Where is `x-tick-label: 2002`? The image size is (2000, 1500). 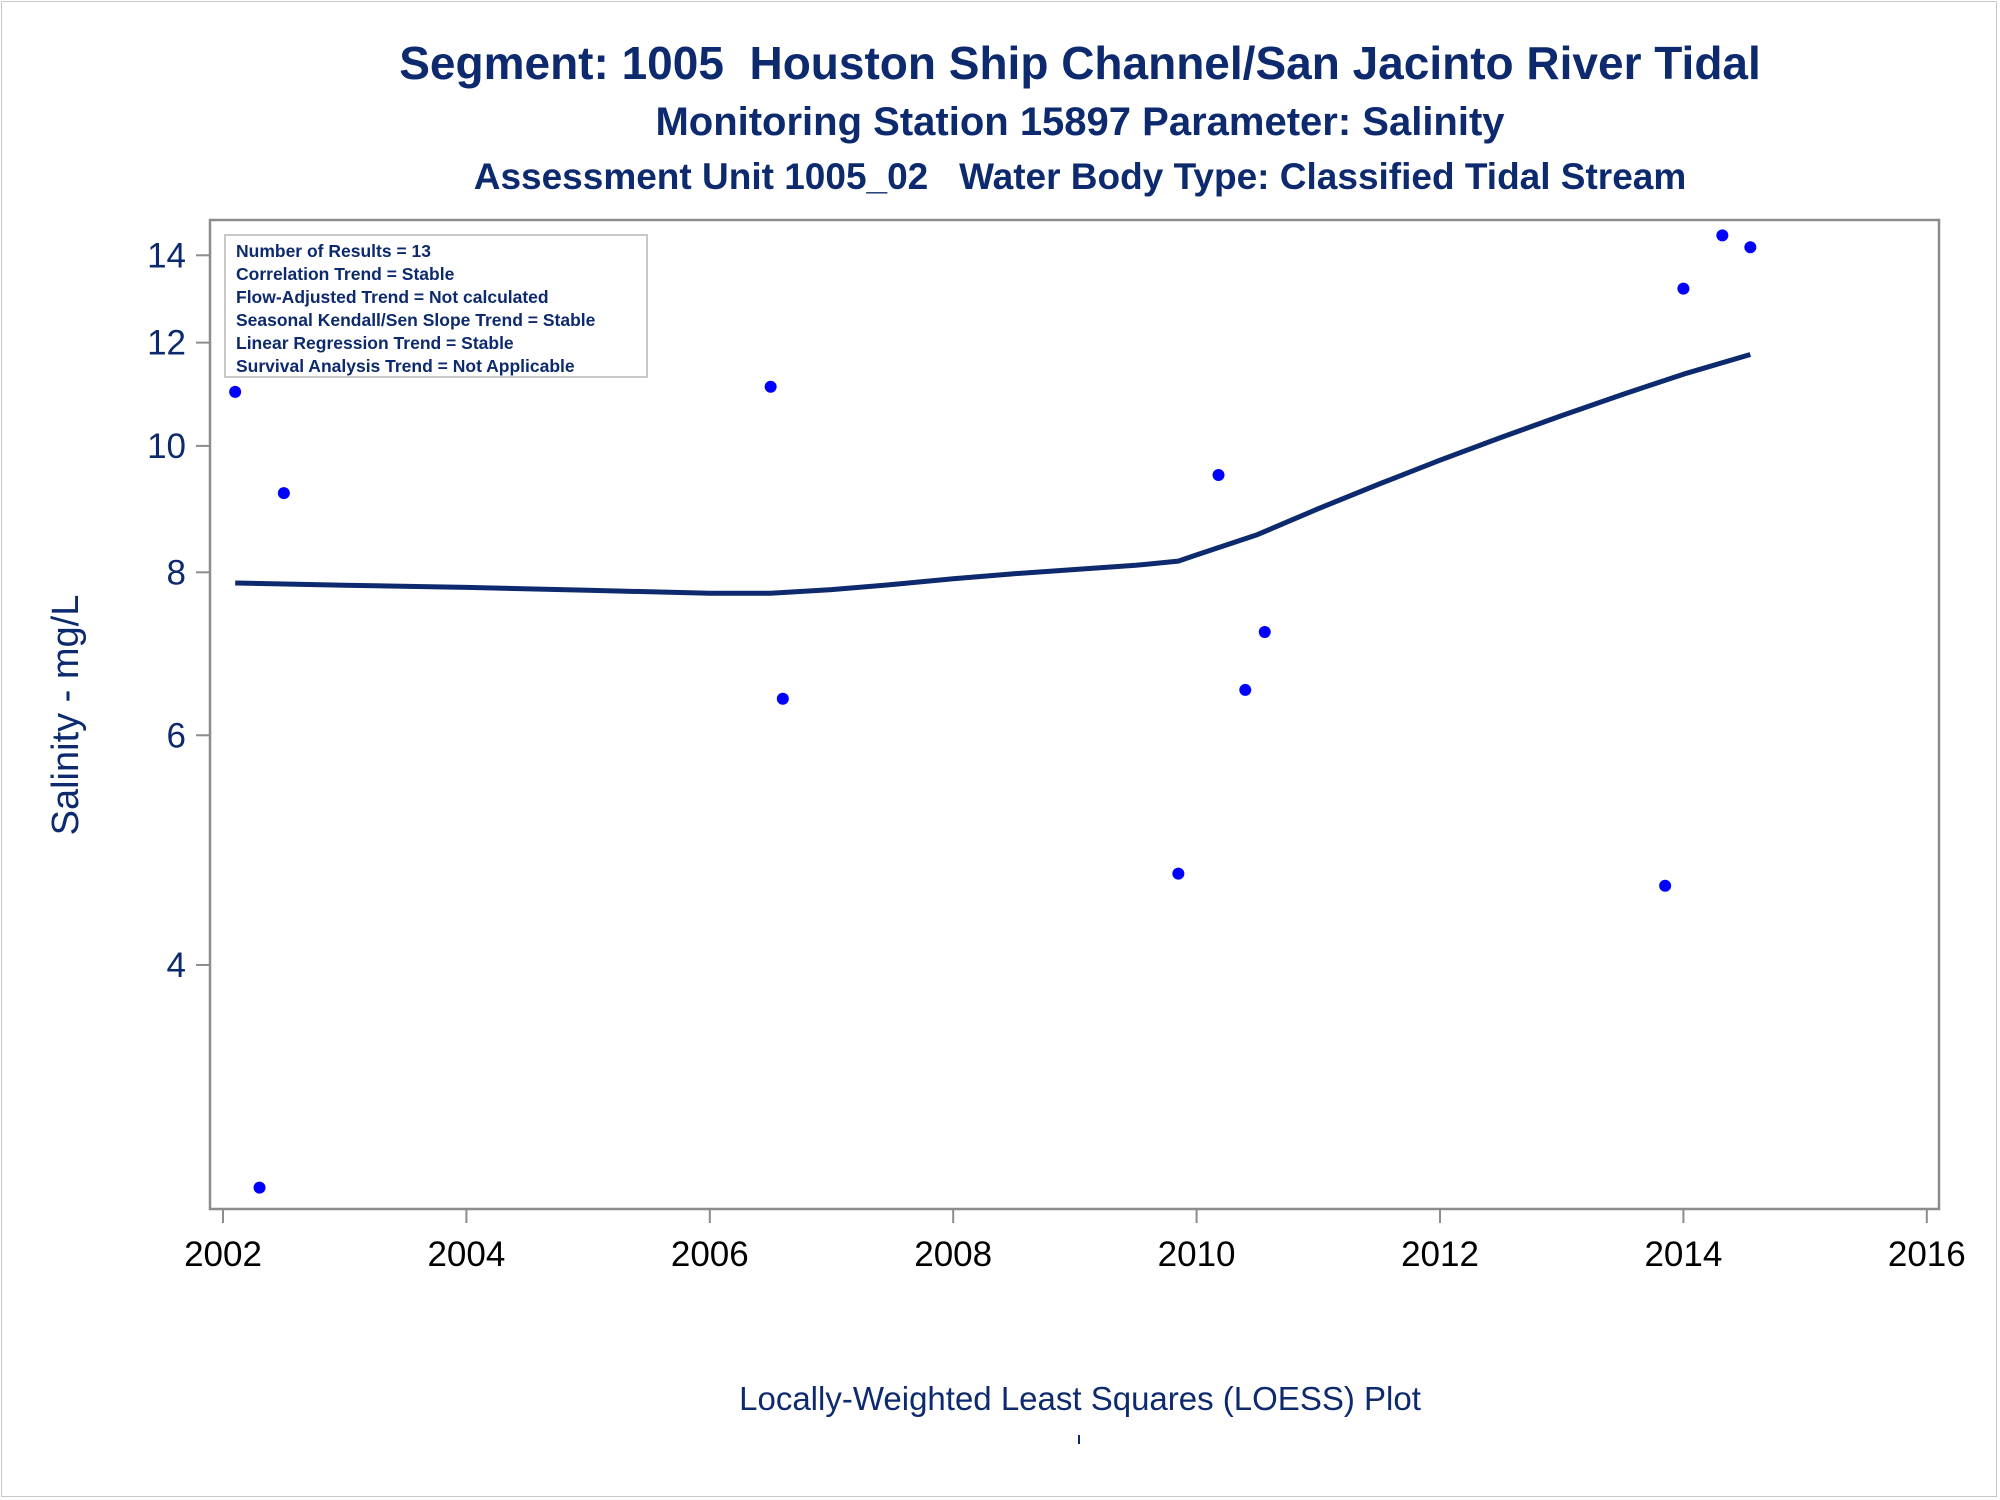
x-tick-label: 2002 is located at coordinates (223, 1254).